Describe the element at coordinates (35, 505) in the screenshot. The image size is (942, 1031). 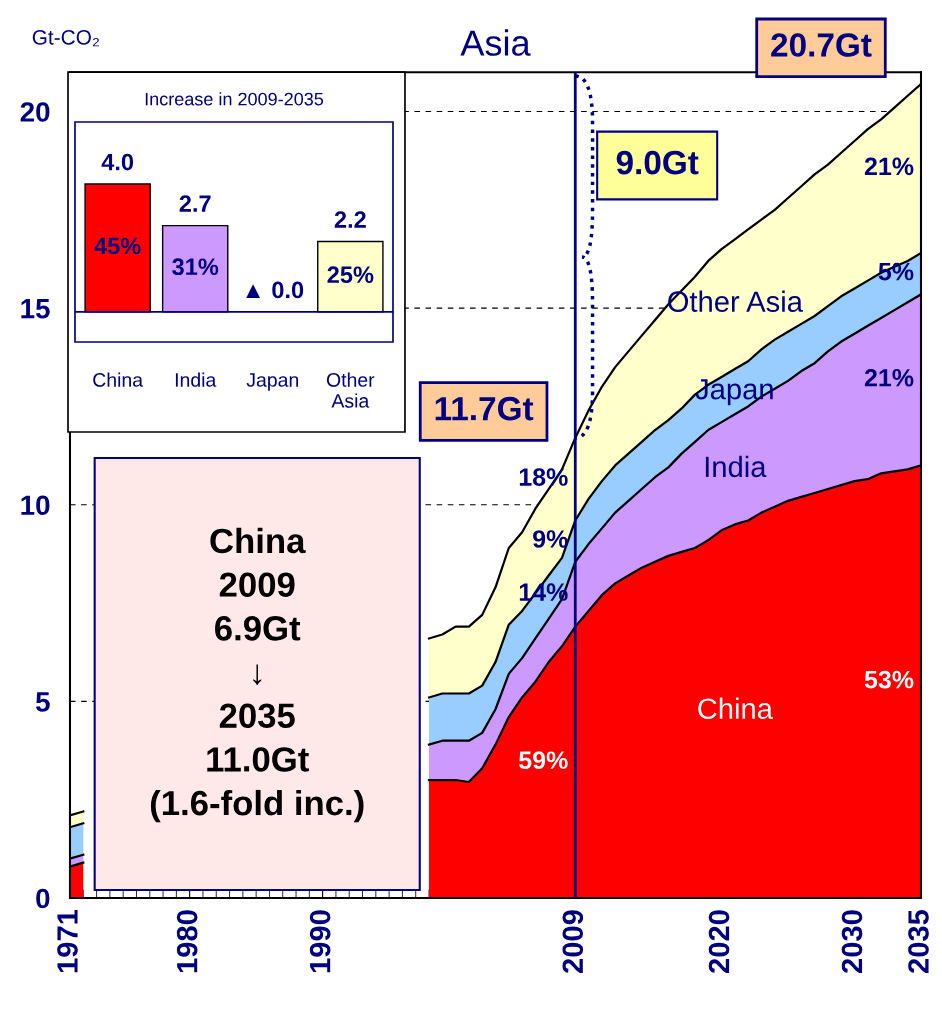
I see `y-tick-label: 10` at that location.